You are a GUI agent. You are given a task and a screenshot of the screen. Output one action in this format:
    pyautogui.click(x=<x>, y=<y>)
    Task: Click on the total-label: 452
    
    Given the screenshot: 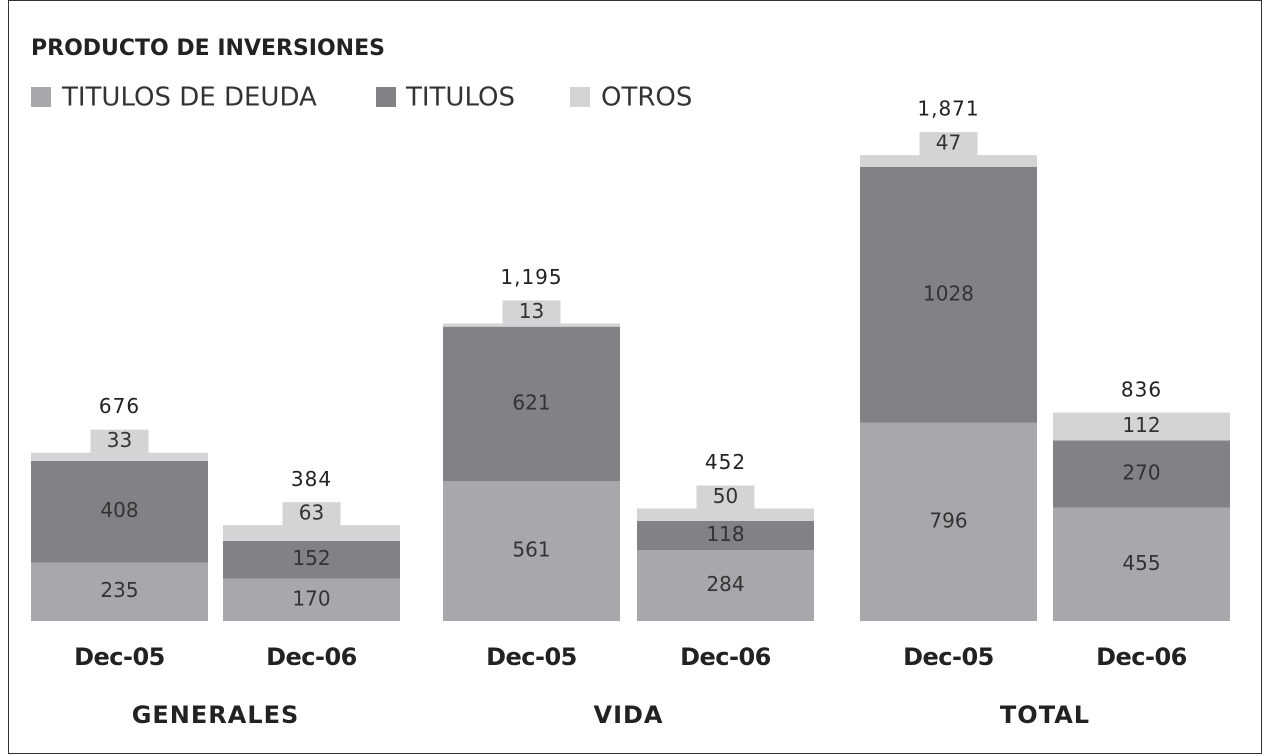 What is the action you would take?
    pyautogui.click(x=725, y=462)
    